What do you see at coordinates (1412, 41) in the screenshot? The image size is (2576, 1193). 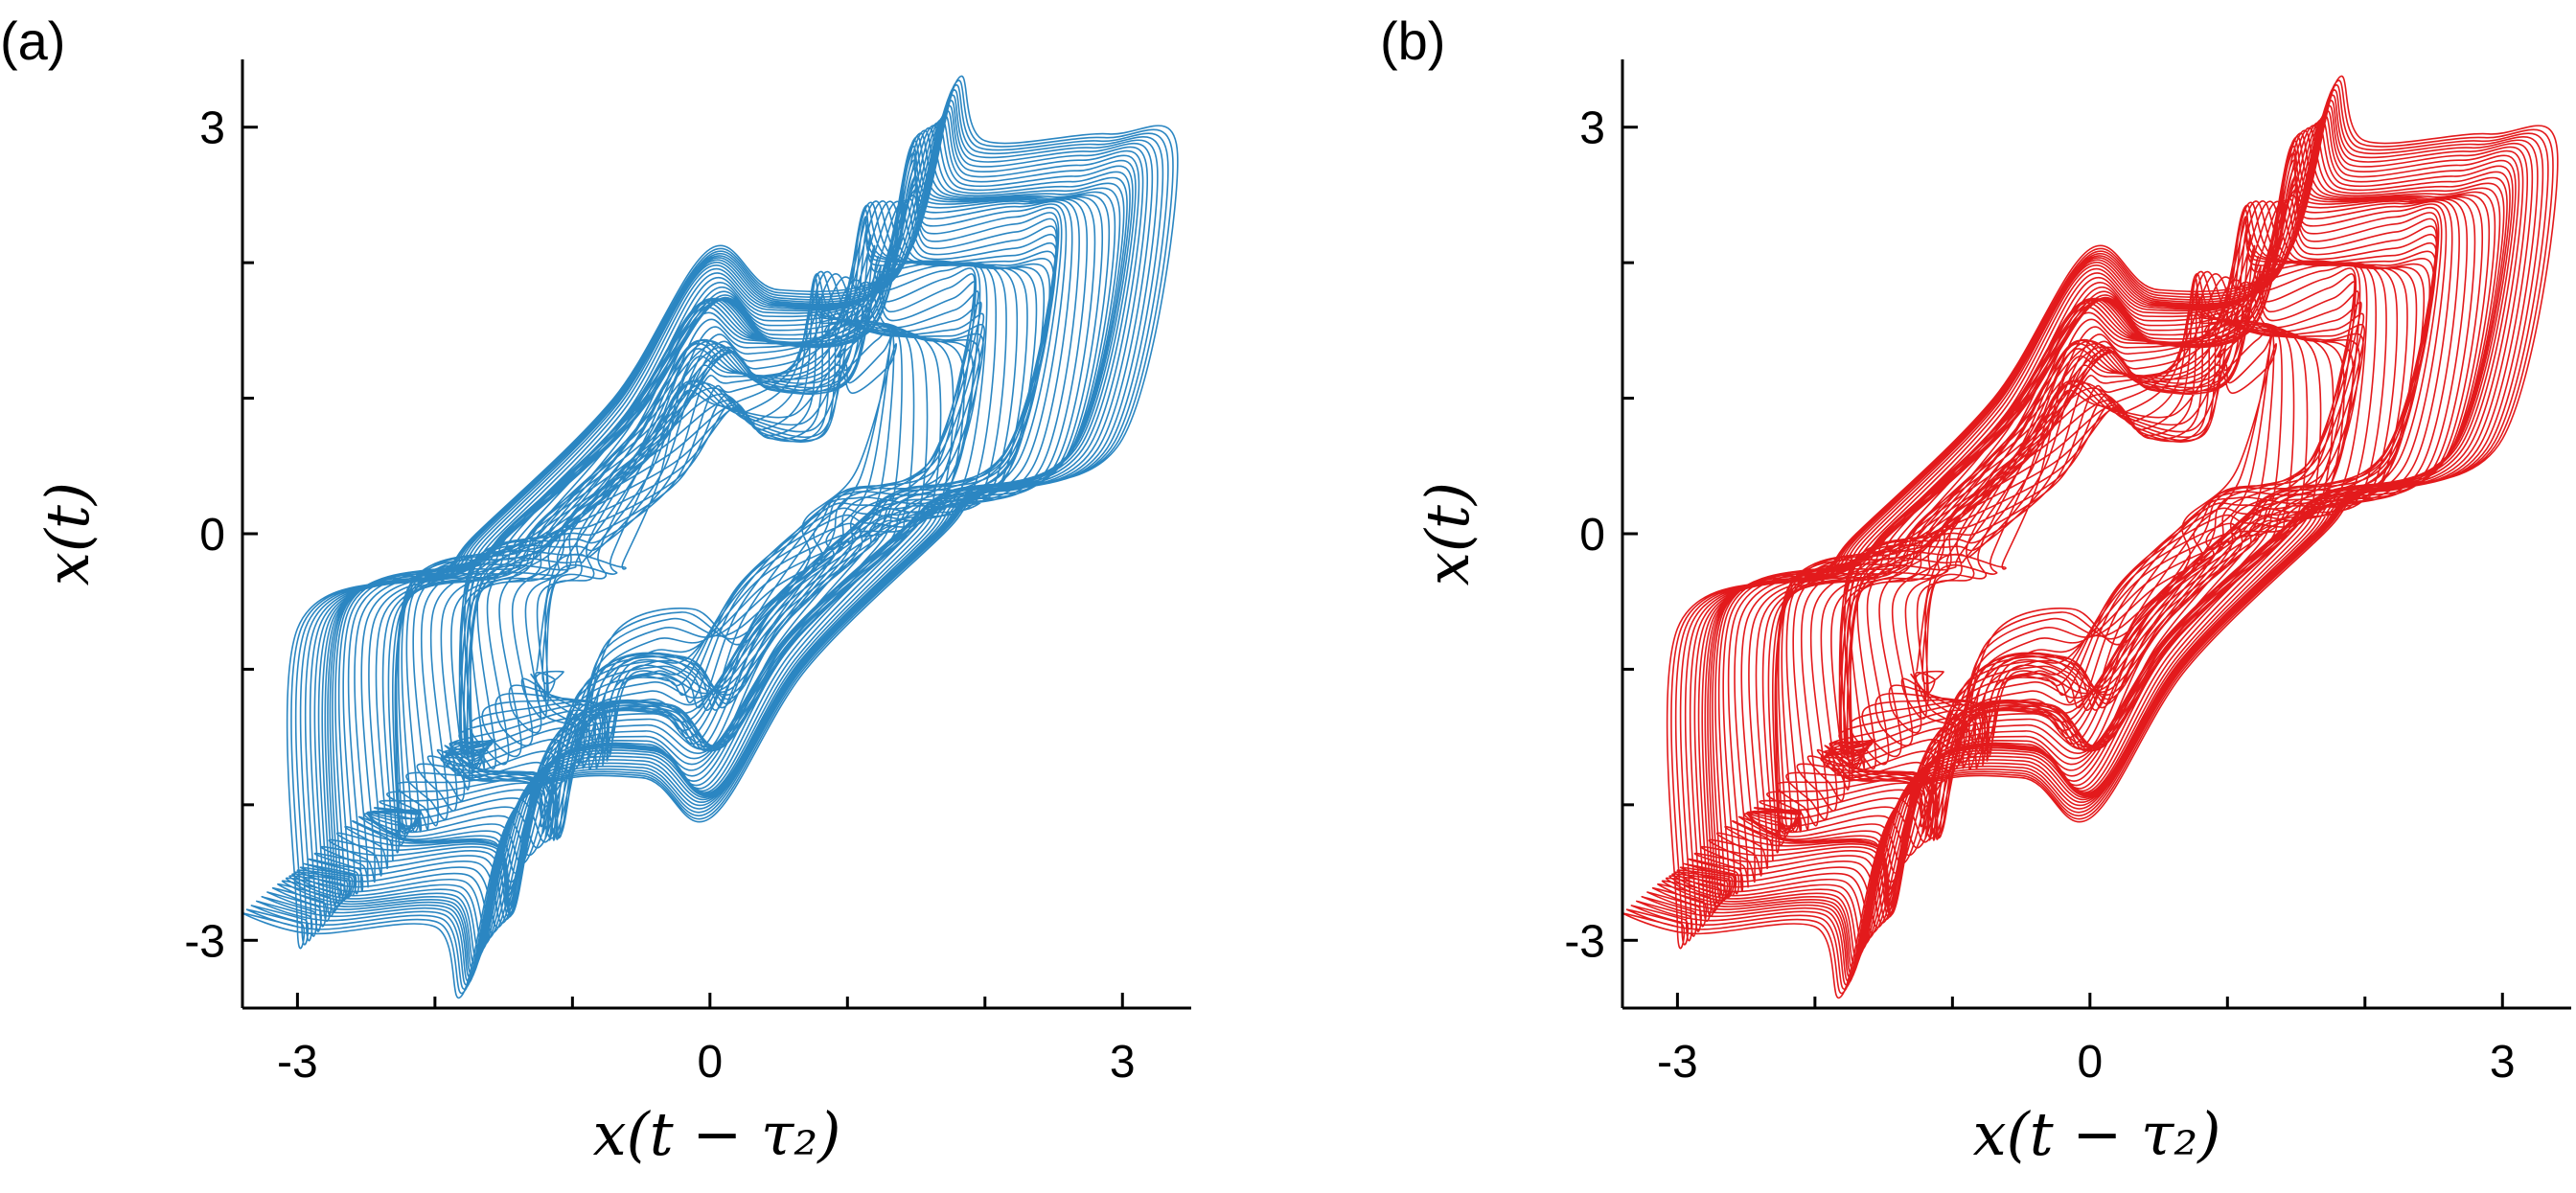 I see `panel-label: (b)` at bounding box center [1412, 41].